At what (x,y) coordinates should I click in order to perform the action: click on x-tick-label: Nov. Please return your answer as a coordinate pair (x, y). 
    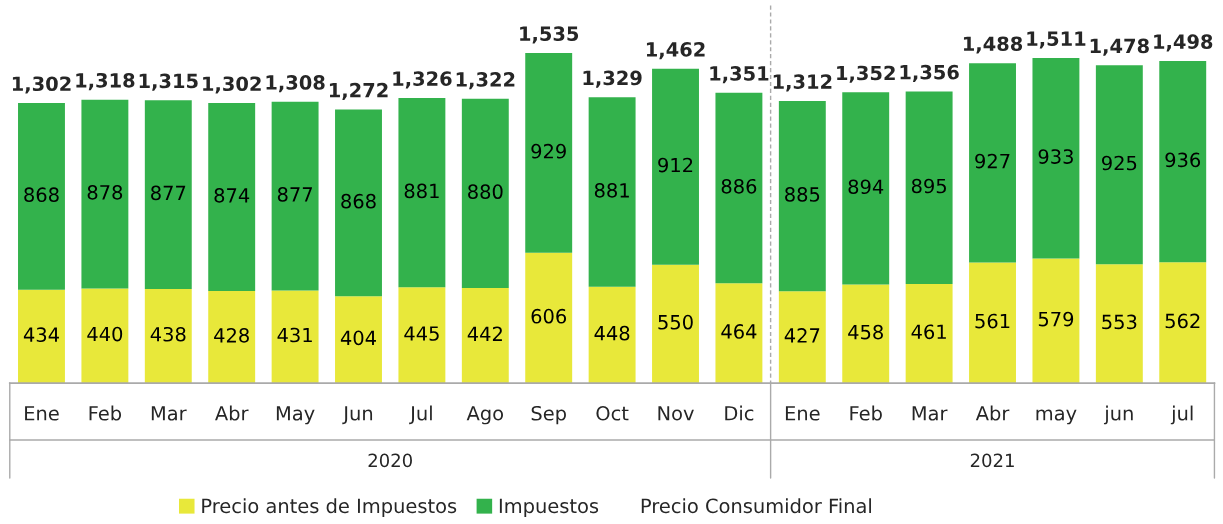
    Looking at the image, I should click on (676, 413).